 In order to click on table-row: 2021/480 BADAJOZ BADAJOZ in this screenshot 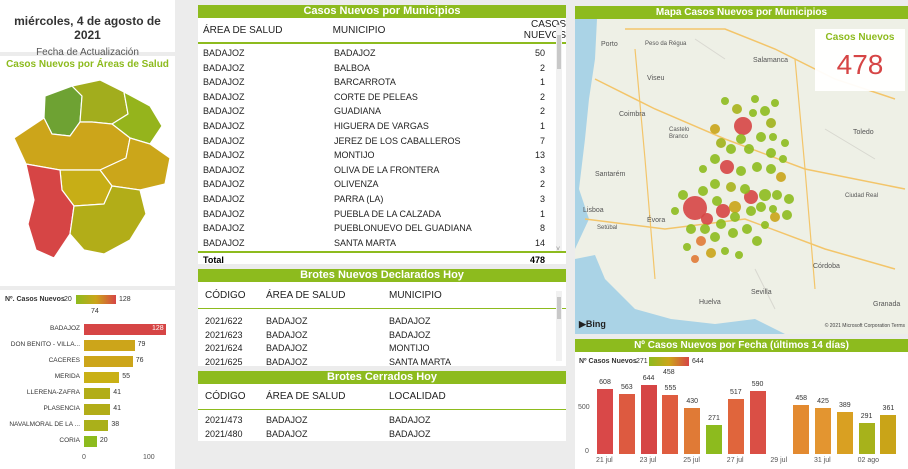, I will do `click(382, 435)`.